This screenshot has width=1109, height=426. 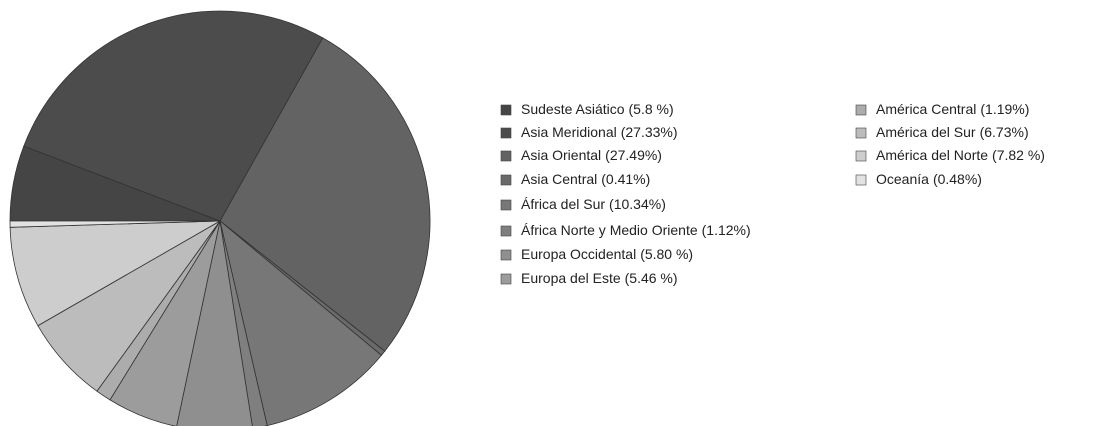 I want to click on legend-value: (1.12%), so click(x=726, y=230).